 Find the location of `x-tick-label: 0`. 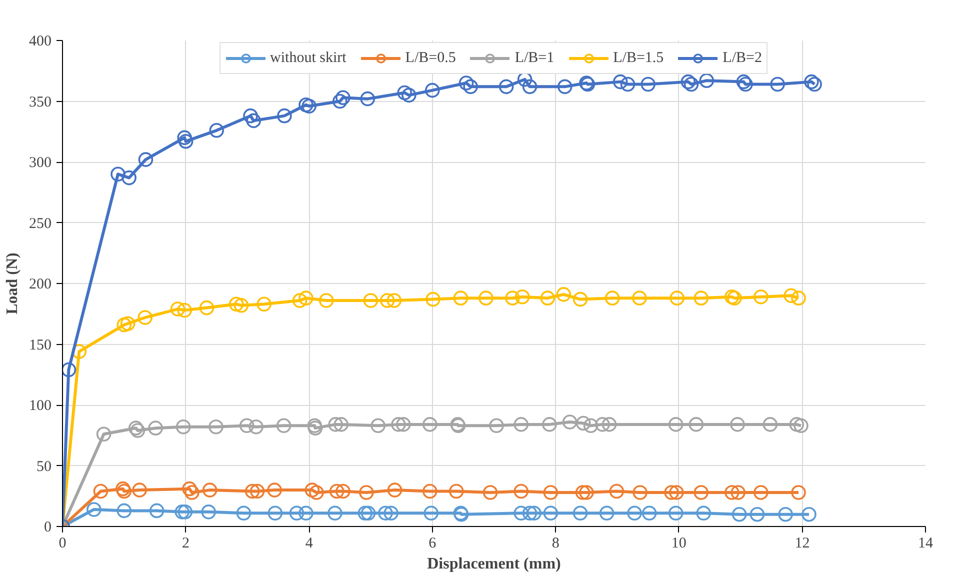

x-tick-label: 0 is located at coordinates (62, 544).